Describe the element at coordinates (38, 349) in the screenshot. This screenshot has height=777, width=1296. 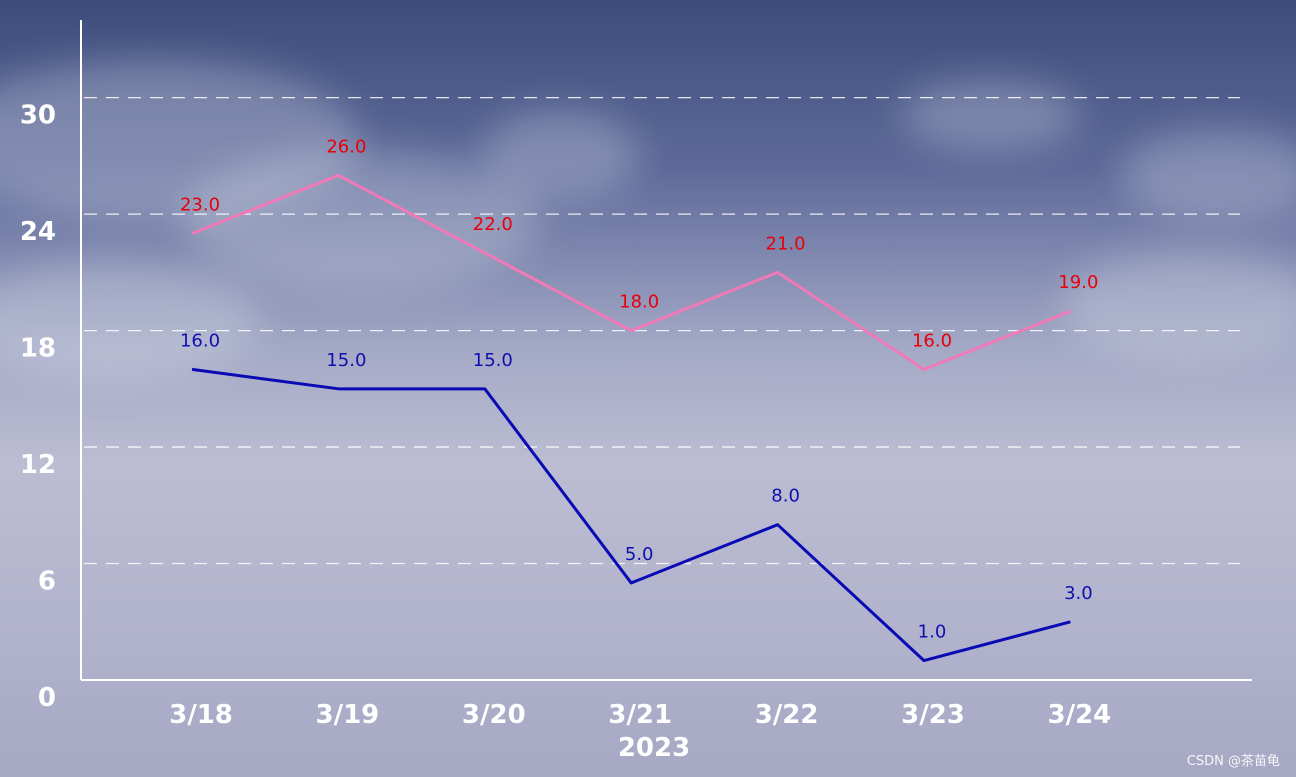
I see `y-tick-label: 18` at that location.